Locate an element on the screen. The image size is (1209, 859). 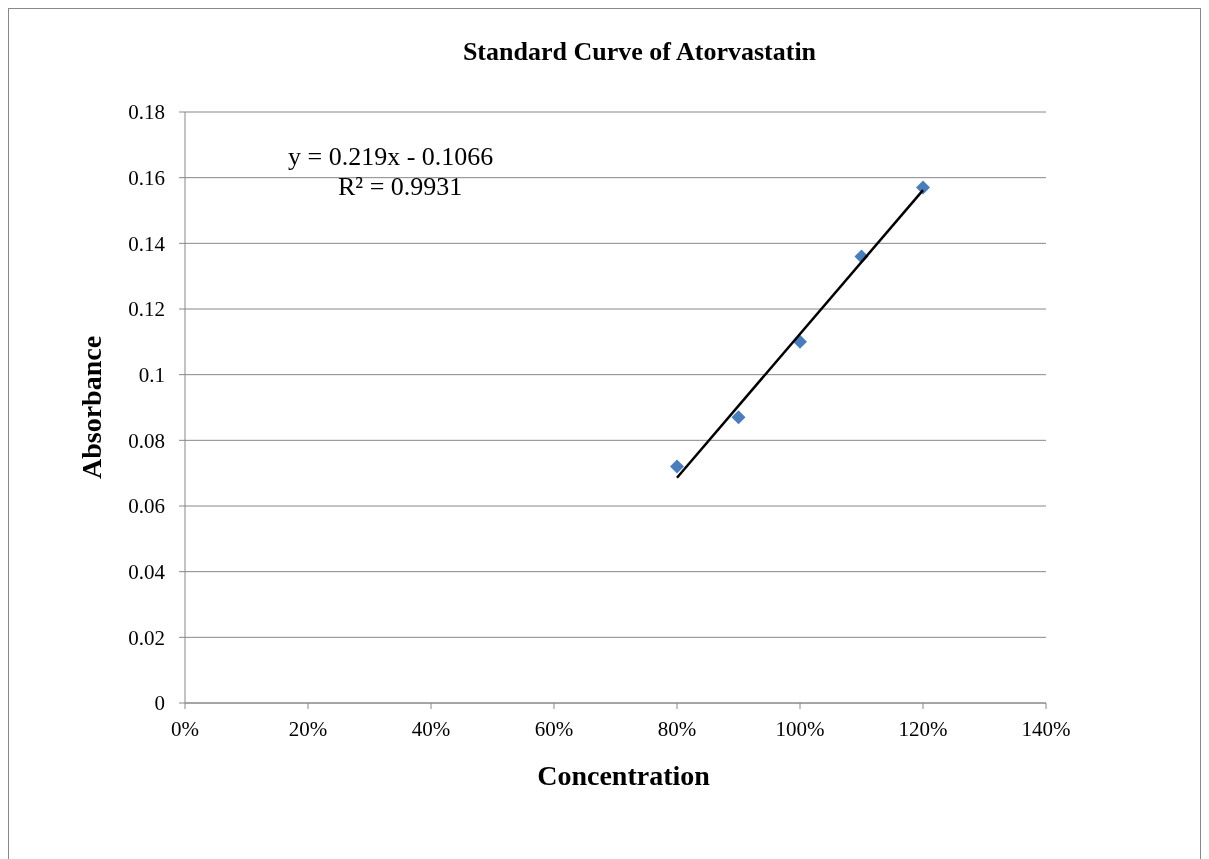
y-axis-title: Absorbance is located at coordinates (91, 407).